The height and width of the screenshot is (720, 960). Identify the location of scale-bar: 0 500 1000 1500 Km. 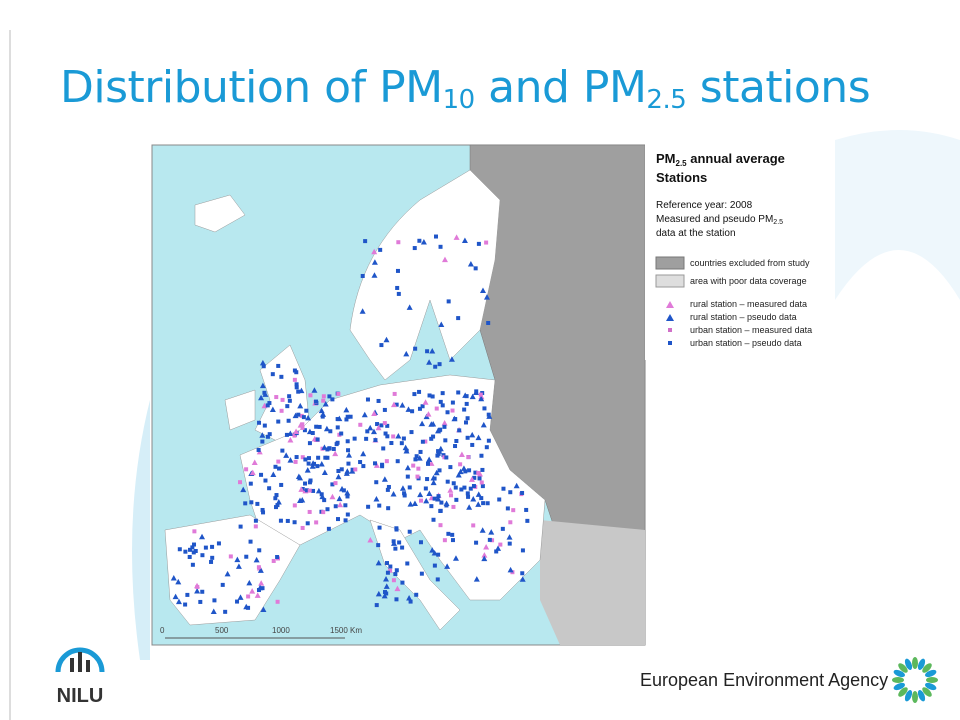
(261, 632).